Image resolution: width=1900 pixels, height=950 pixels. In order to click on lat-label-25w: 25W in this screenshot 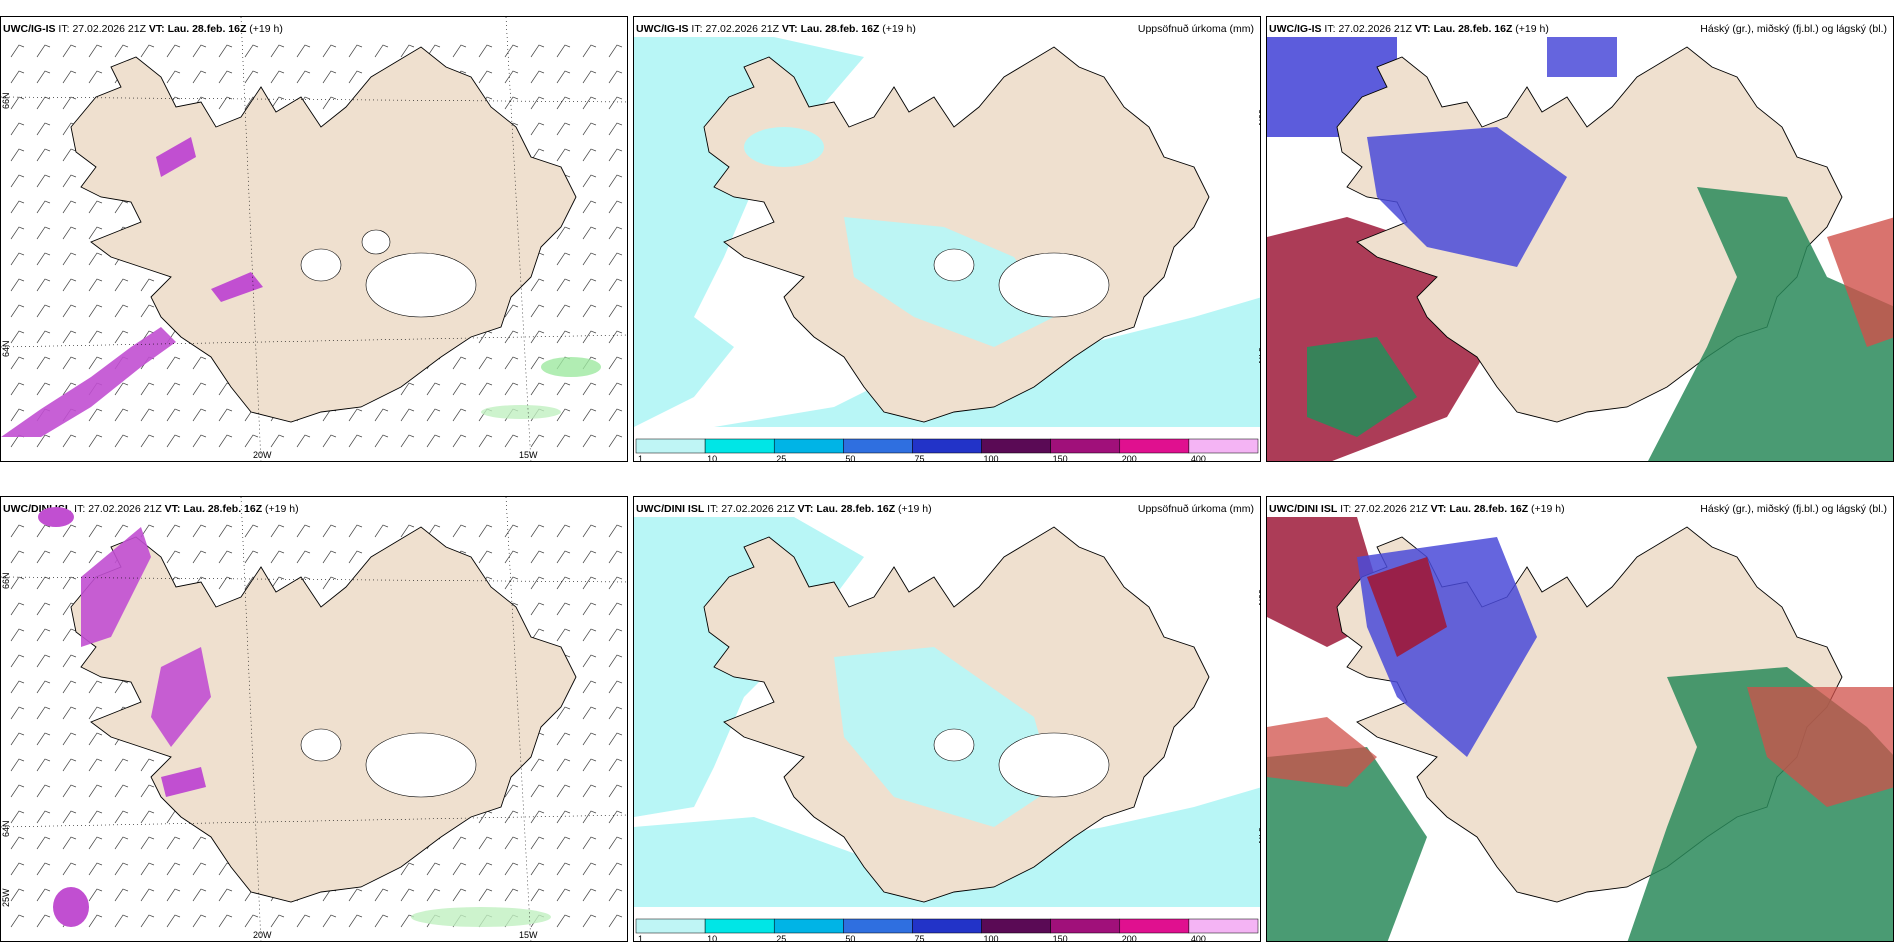, I will do `click(6, 897)`.